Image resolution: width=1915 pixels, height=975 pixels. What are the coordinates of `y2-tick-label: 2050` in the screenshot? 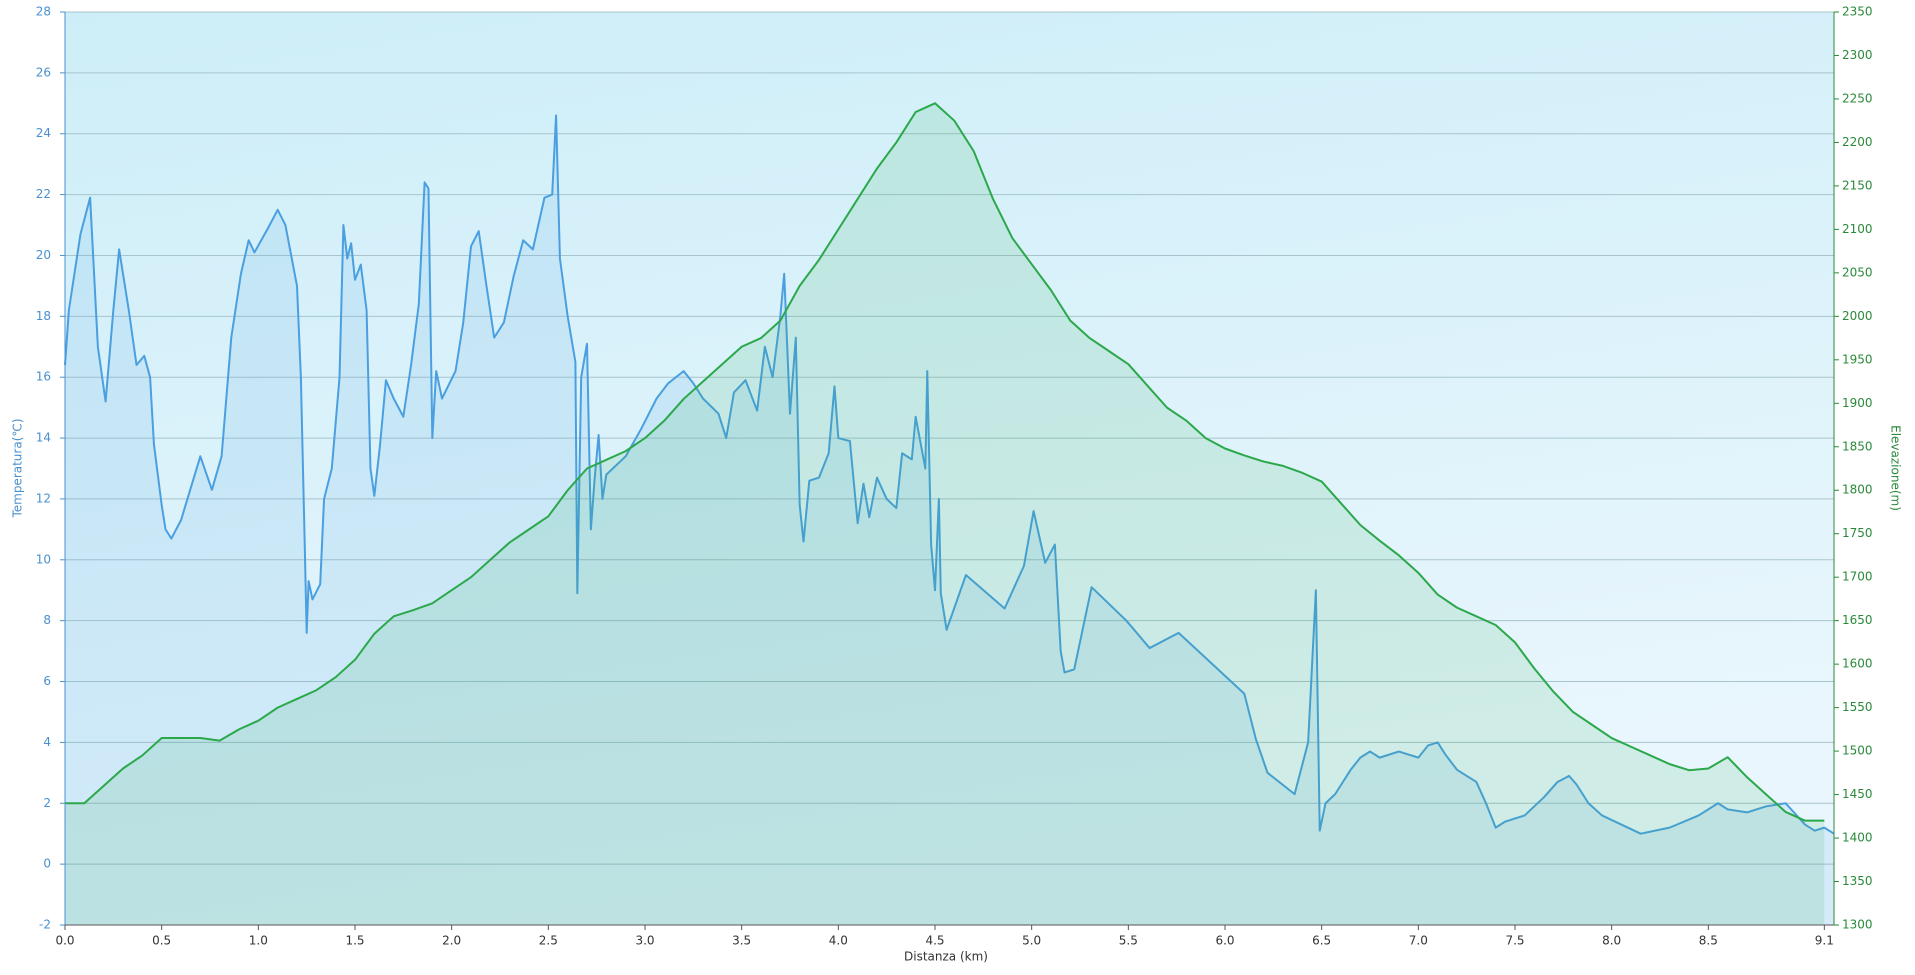 It's located at (1857, 272).